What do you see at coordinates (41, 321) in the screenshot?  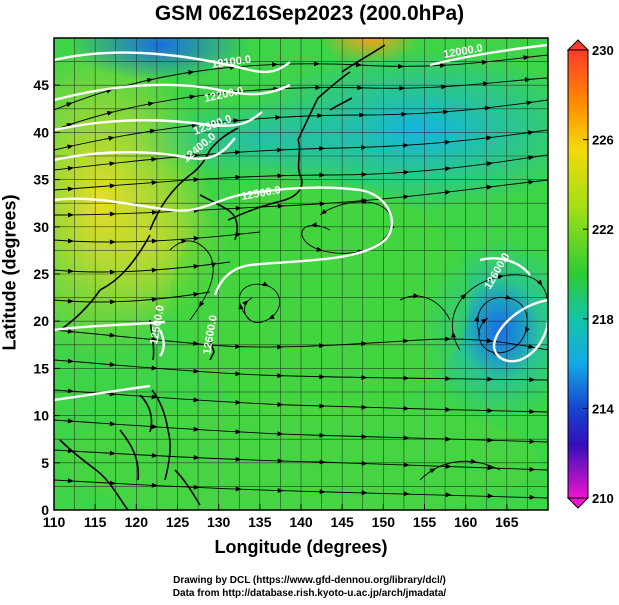 I see `y-tick-label: 20` at bounding box center [41, 321].